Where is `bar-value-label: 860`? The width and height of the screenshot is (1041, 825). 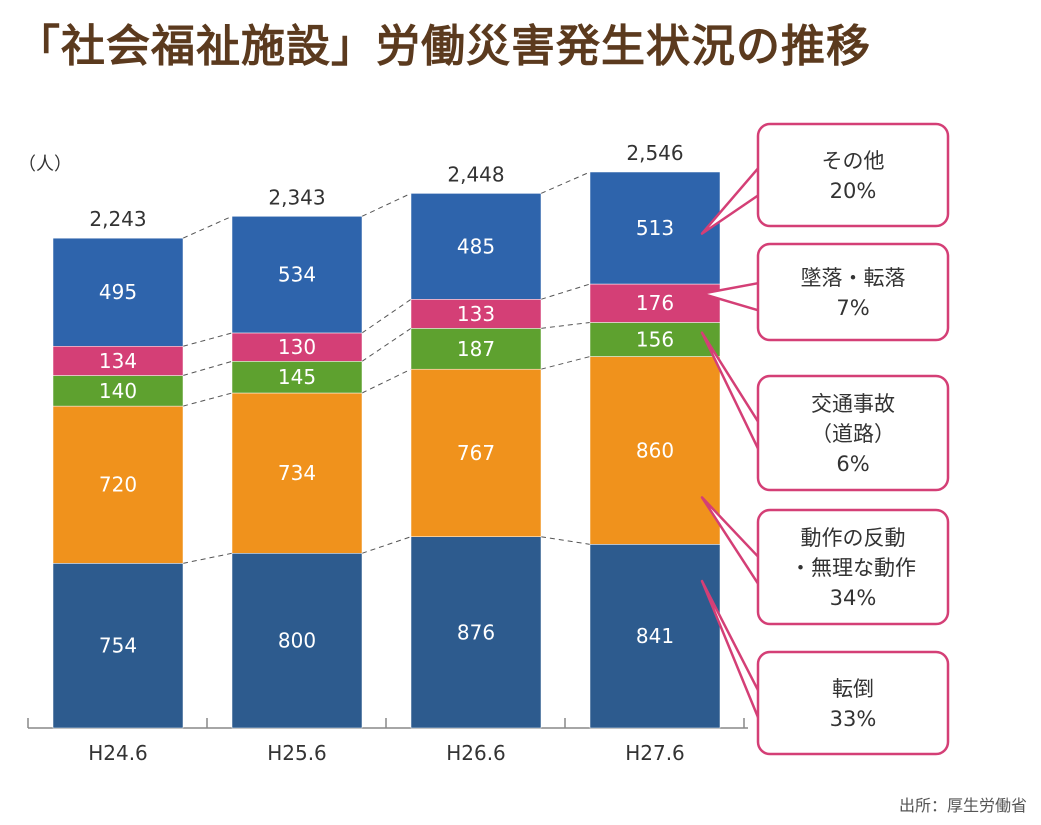 bar-value-label: 860 is located at coordinates (655, 450).